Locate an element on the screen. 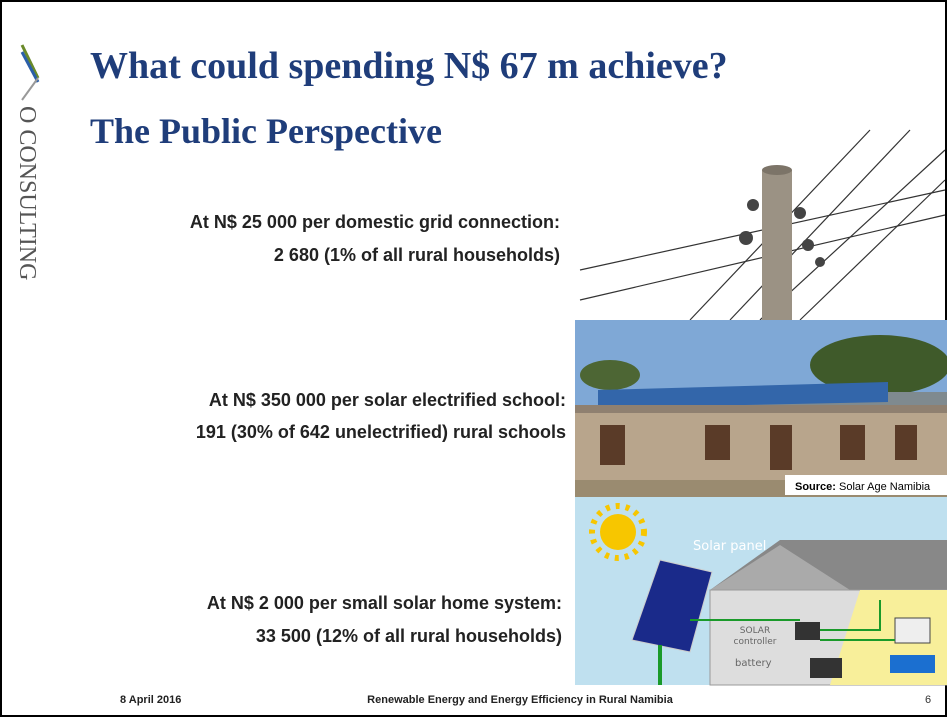 The width and height of the screenshot is (947, 717). diagram-label: controller is located at coordinates (755, 642).